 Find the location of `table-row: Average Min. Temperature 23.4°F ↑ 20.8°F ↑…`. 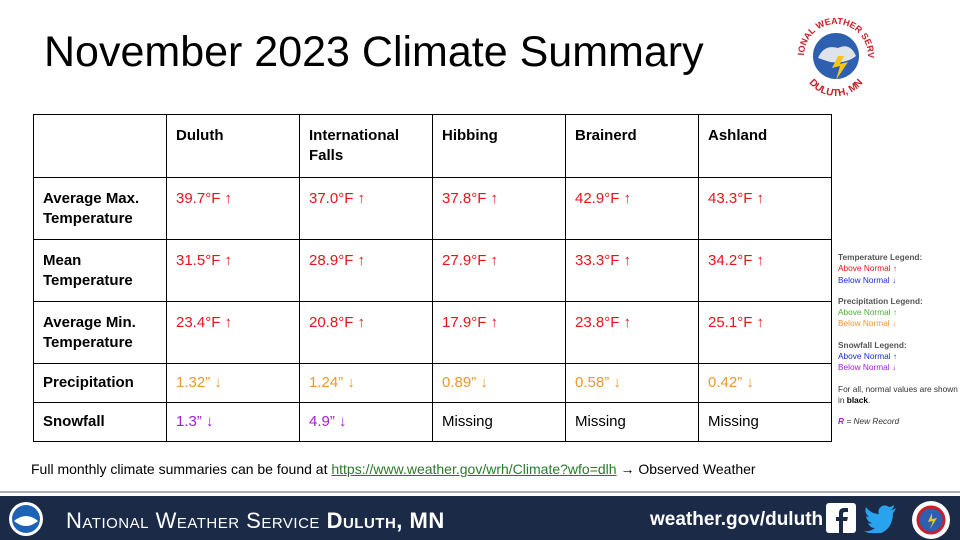

table-row: Average Min. Temperature 23.4°F ↑ 20.8°F ↑… is located at coordinates (432, 332).